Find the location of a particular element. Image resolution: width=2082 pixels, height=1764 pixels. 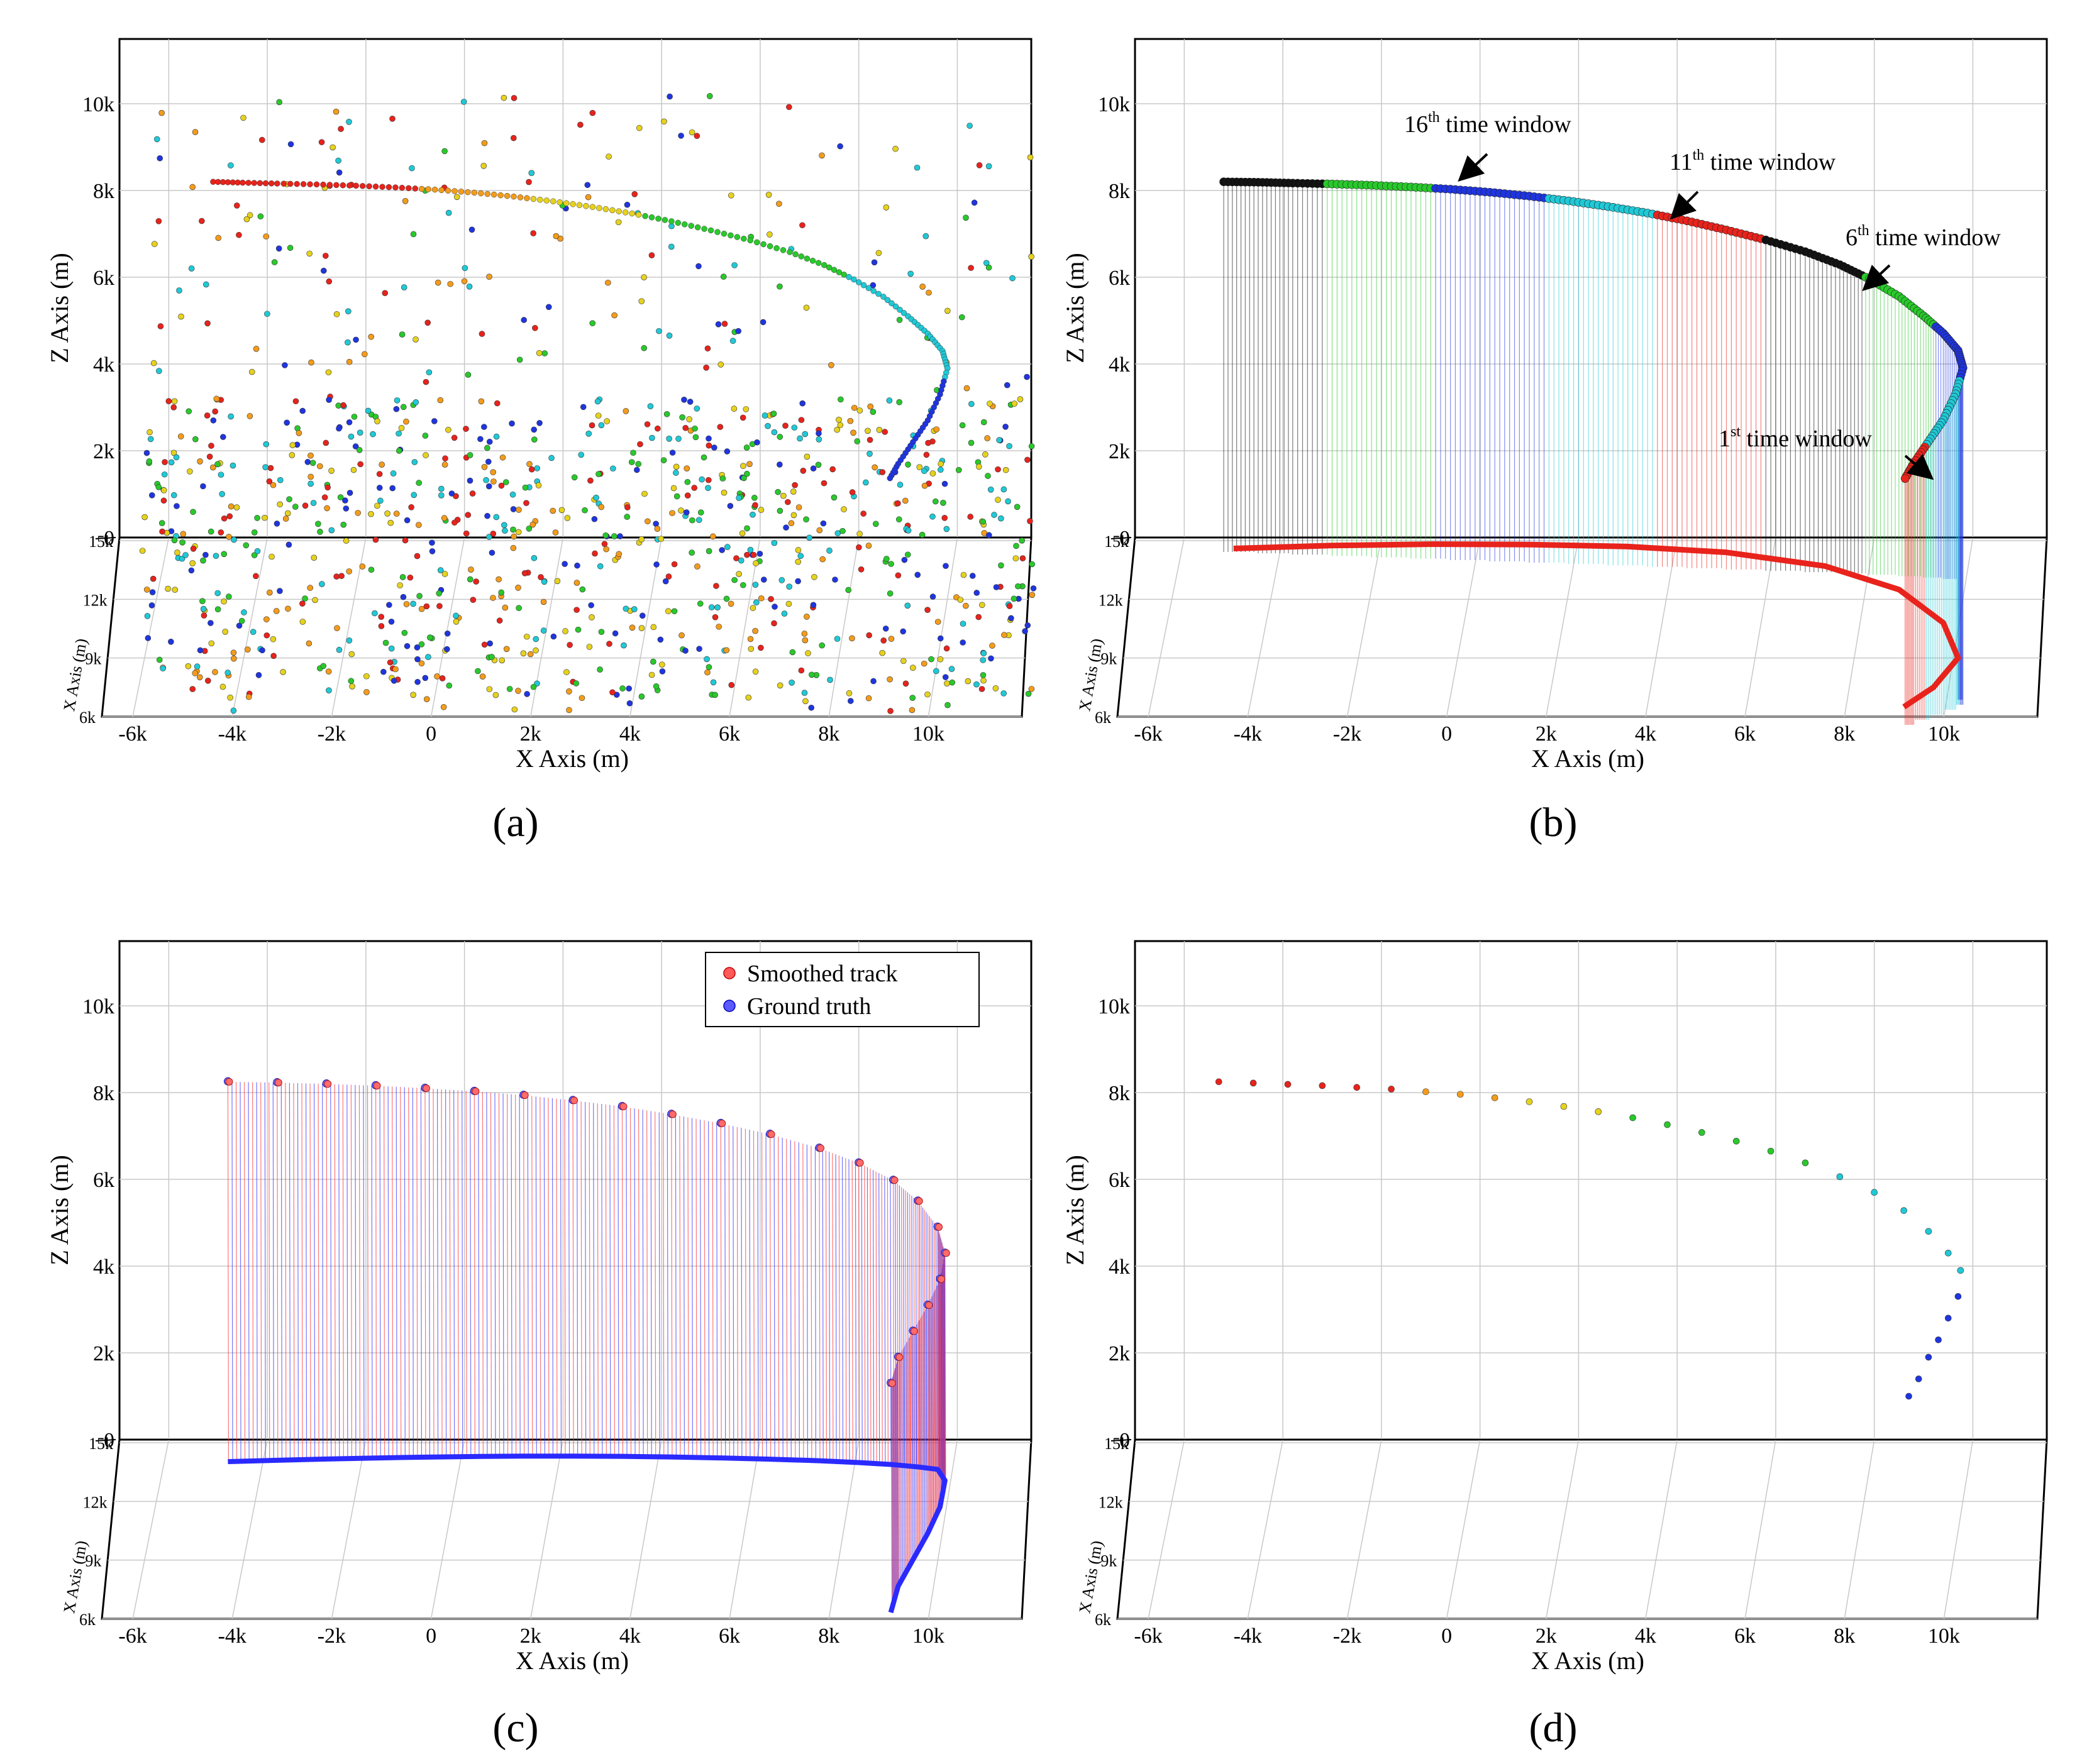

x-tick-label: 6k is located at coordinates (1745, 734).